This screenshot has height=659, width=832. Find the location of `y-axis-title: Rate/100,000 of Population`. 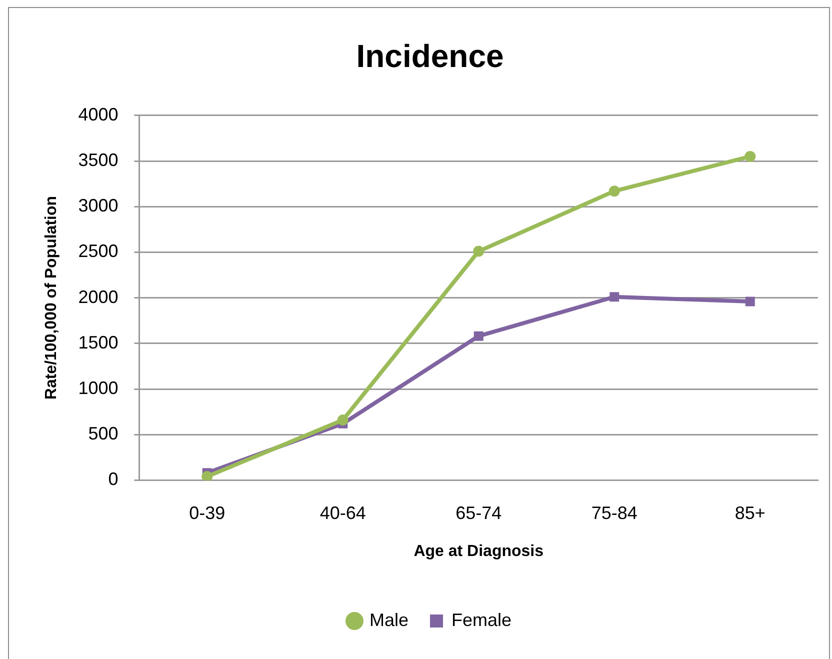

y-axis-title: Rate/100,000 of Population is located at coordinates (51, 298).